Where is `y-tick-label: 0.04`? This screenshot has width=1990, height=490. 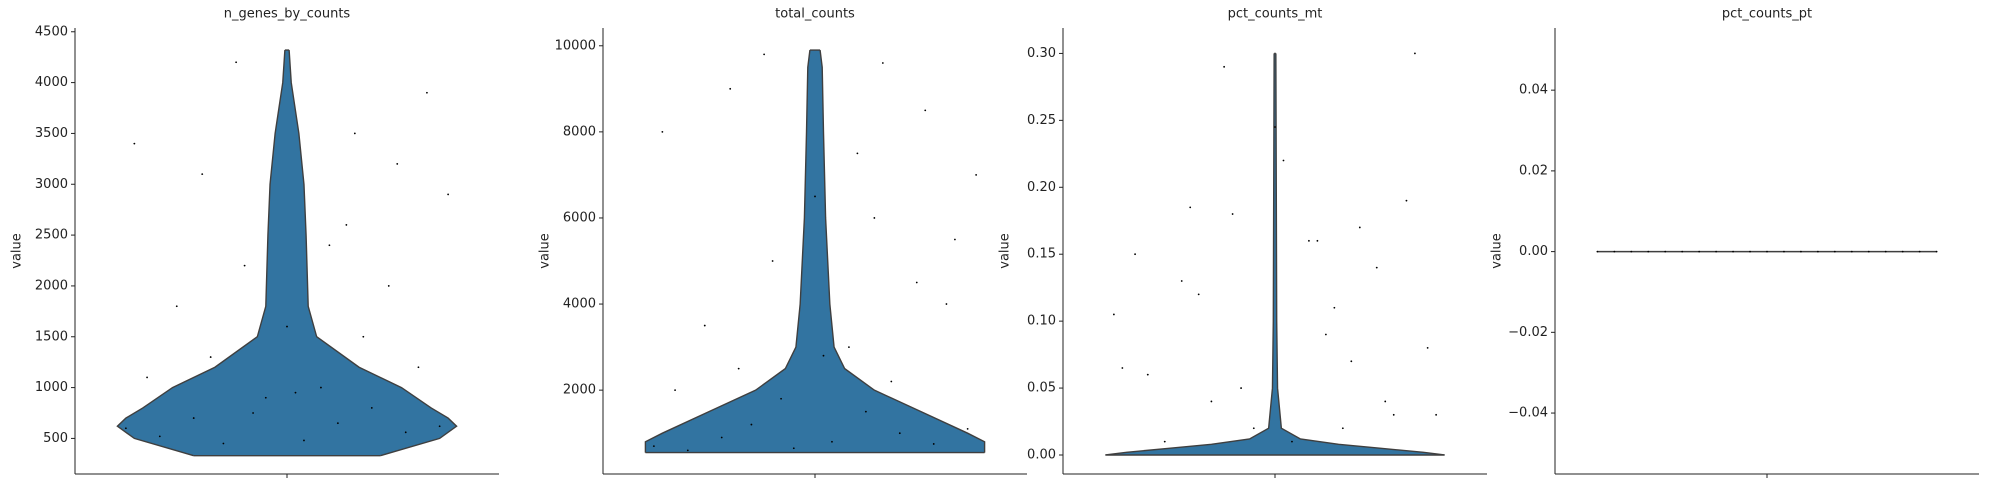 y-tick-label: 0.04 is located at coordinates (1533, 90).